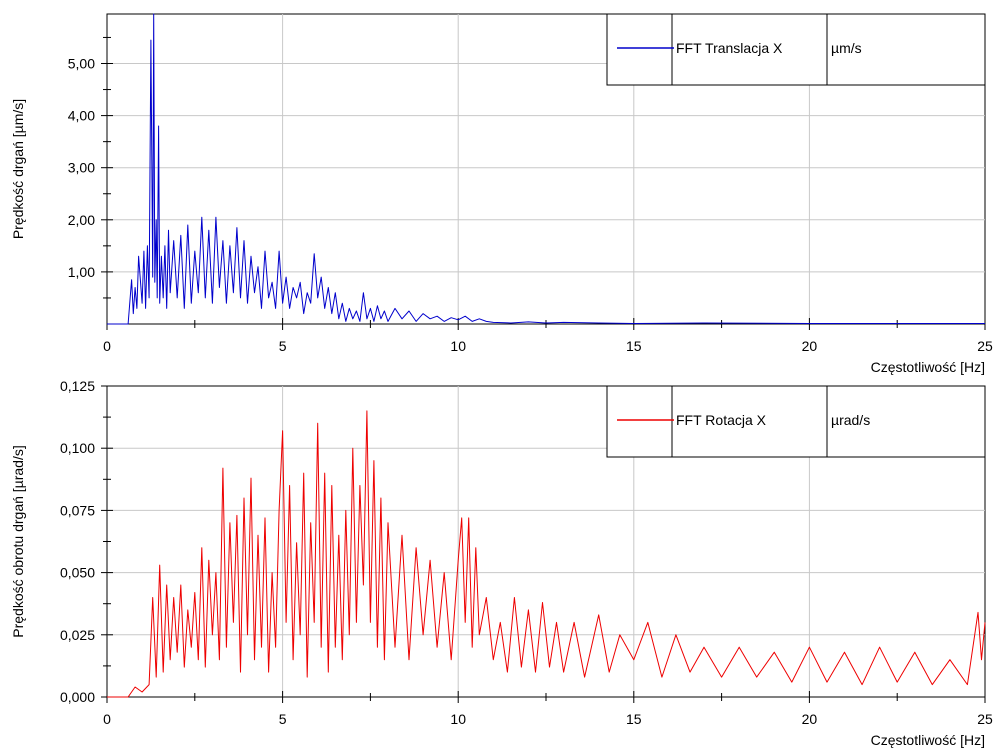 This screenshot has height=756, width=995. What do you see at coordinates (77, 448) in the screenshot?
I see `chart2-y-tick-label: 0,100` at bounding box center [77, 448].